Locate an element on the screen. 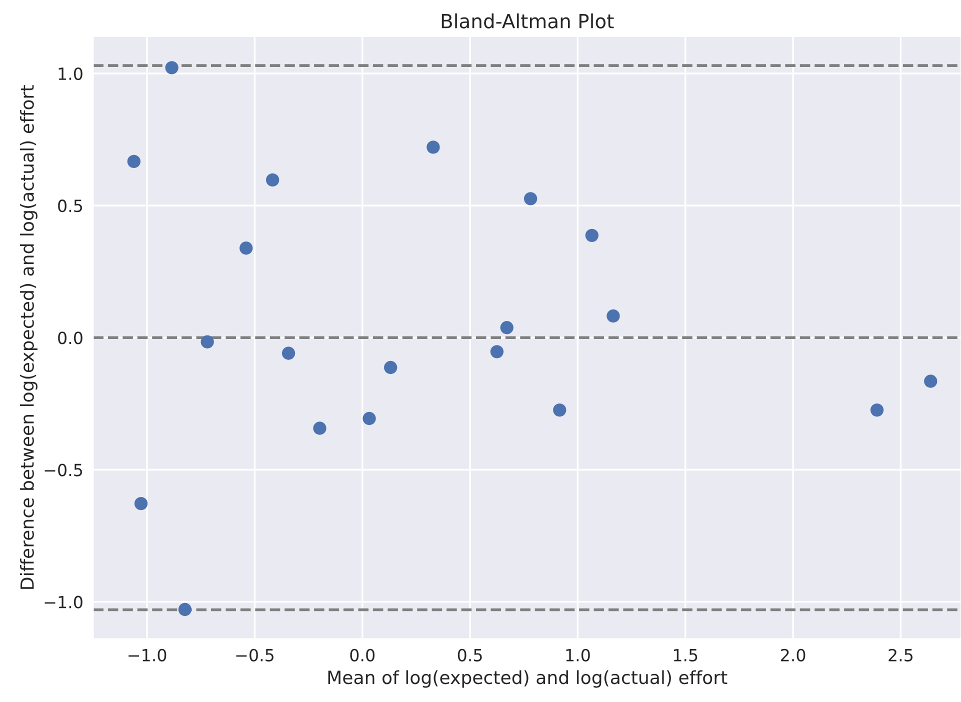  y-tick-label: 1.0 is located at coordinates (70, 73).